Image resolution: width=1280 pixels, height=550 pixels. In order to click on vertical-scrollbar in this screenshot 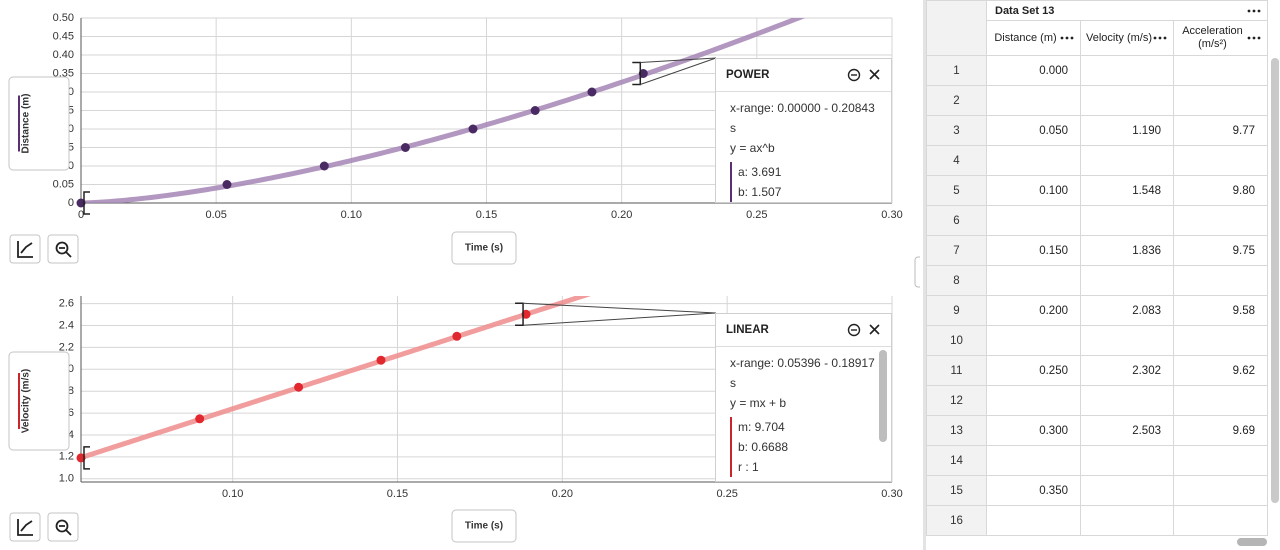, I will do `click(1275, 280)`.